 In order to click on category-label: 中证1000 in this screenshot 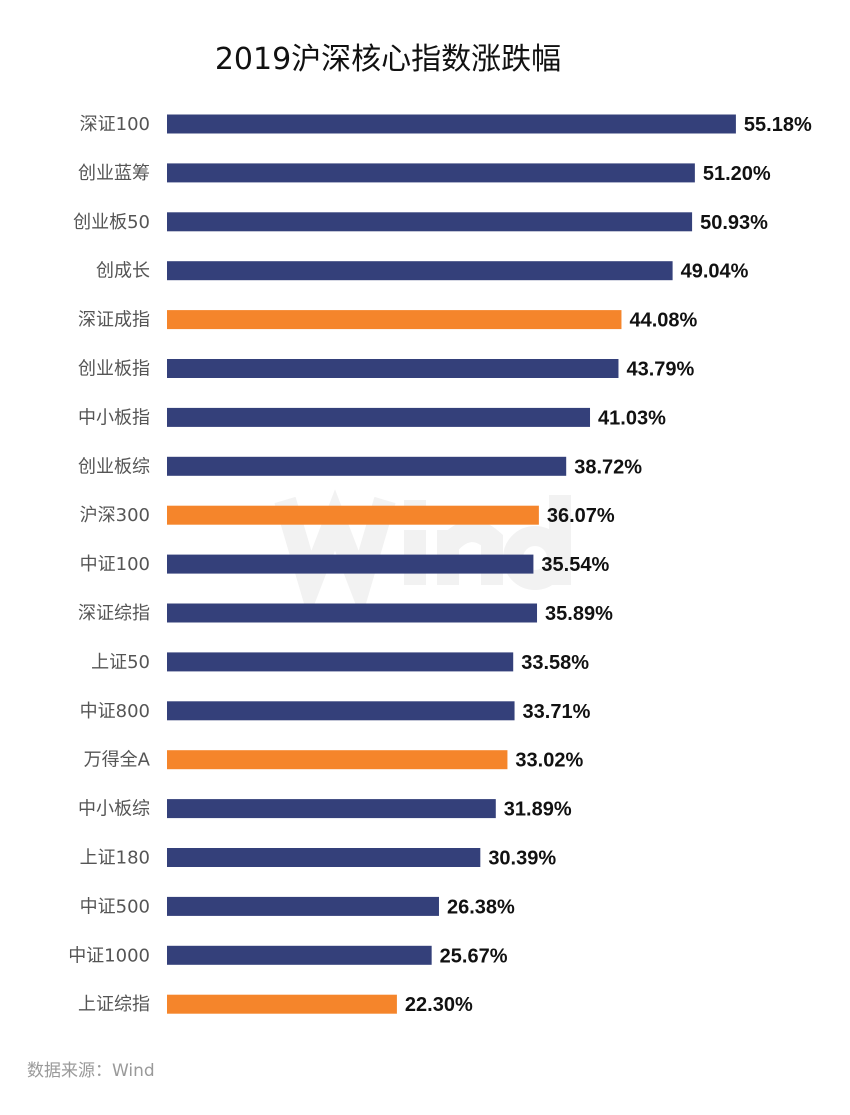, I will do `click(109, 955)`.